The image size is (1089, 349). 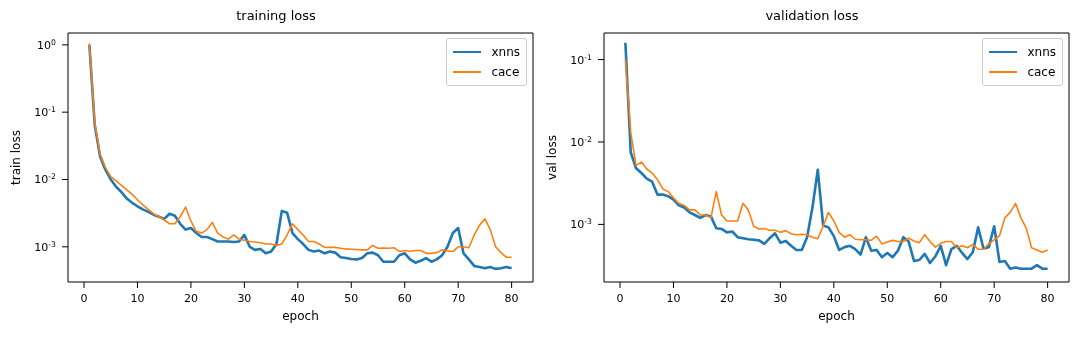 I want to click on y-axis-title: val loss, so click(x=552, y=157).